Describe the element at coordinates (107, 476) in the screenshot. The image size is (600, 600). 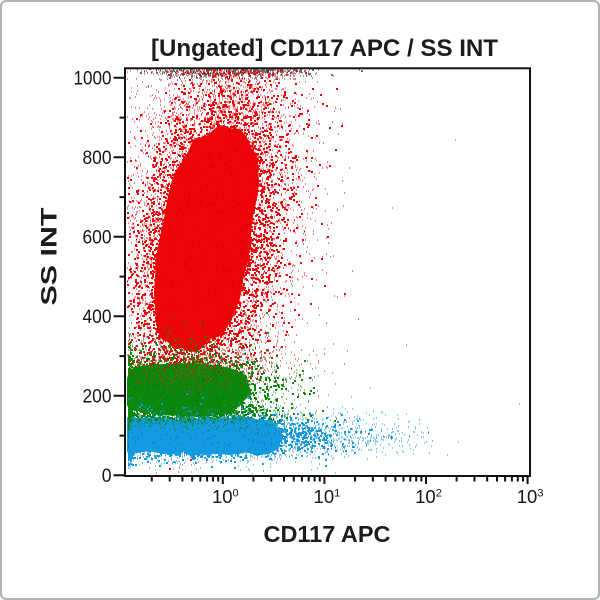
I see `svg-text: 0` at that location.